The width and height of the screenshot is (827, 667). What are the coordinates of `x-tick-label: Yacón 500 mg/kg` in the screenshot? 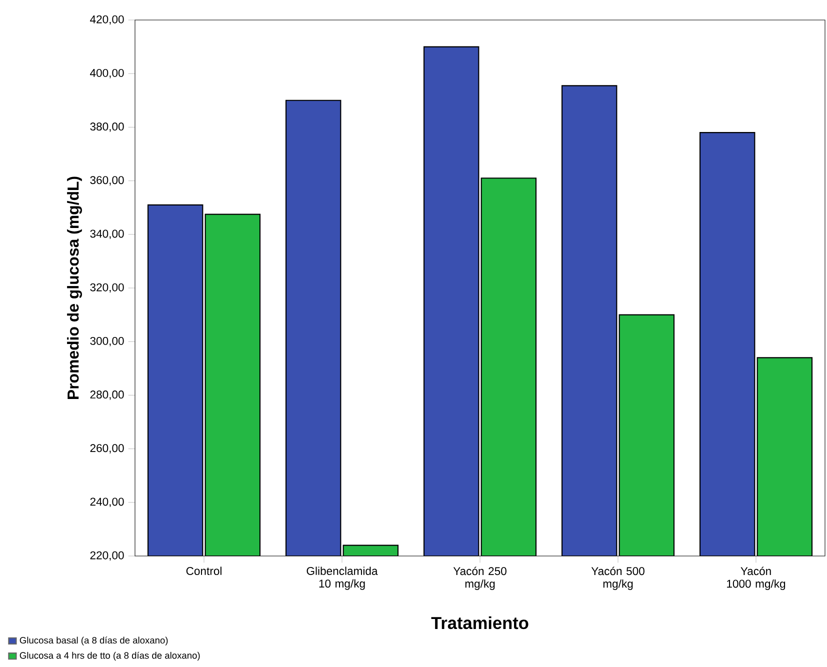 It's located at (617, 578).